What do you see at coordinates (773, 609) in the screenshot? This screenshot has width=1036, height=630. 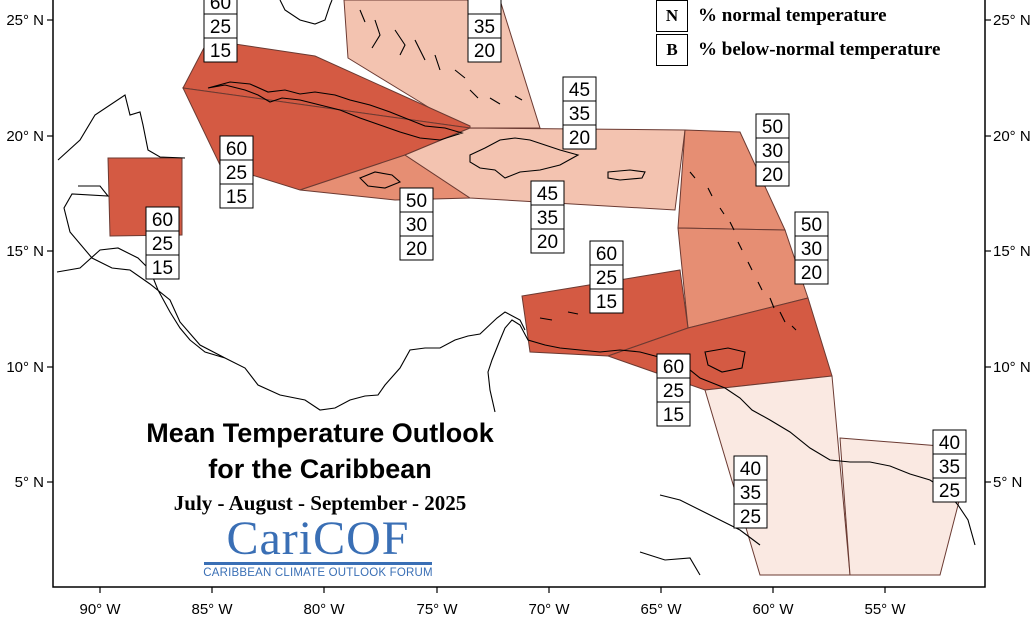 I see `lon-tick-label: 60° W` at bounding box center [773, 609].